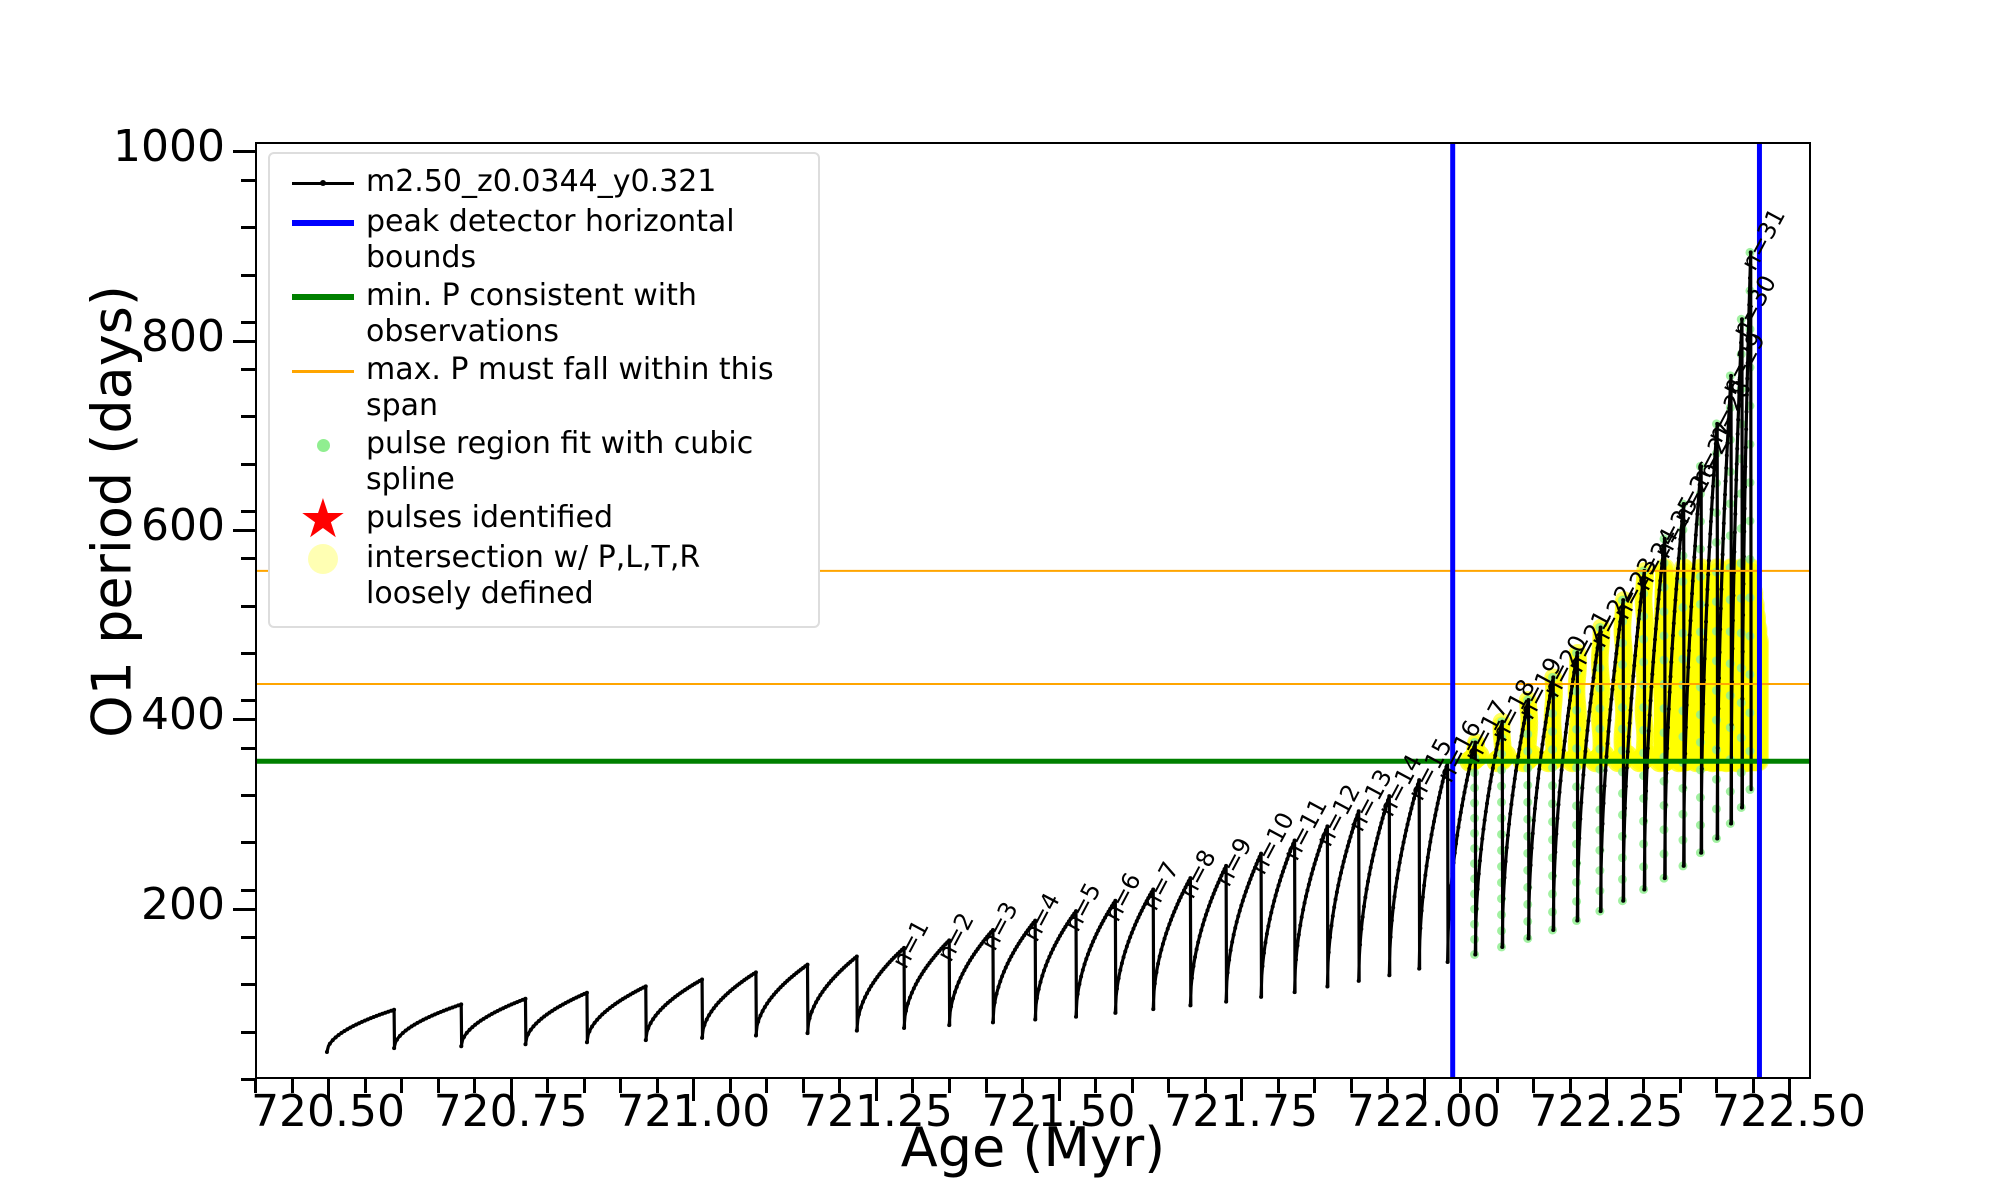 This screenshot has height=1200, width=2000. Describe the element at coordinates (183, 526) in the screenshot. I see `y-tick-label: 600` at that location.